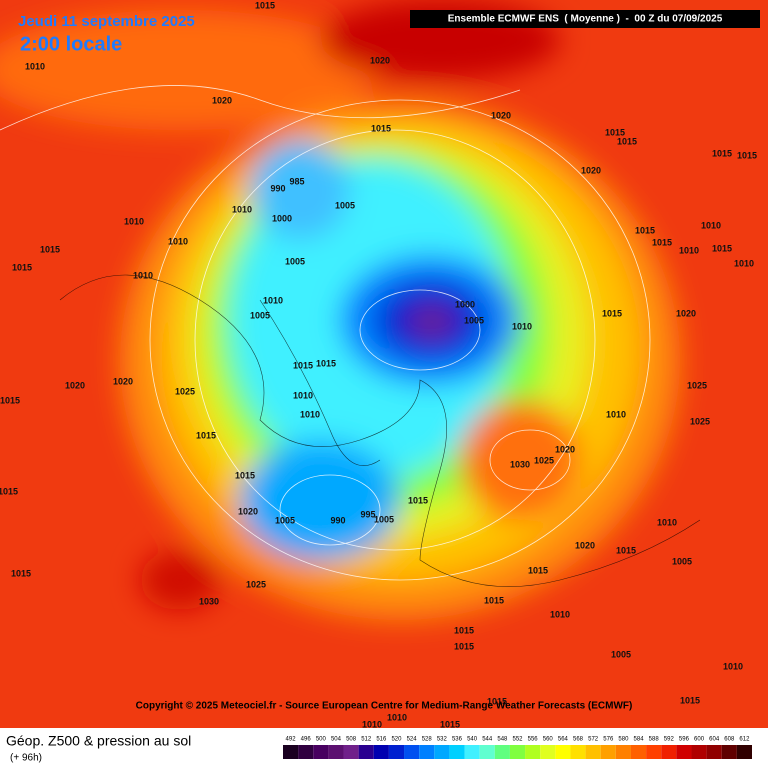  Describe the element at coordinates (98, 741) in the screenshot. I see `footer-title: Géop. Z500 & pression au sol` at that location.